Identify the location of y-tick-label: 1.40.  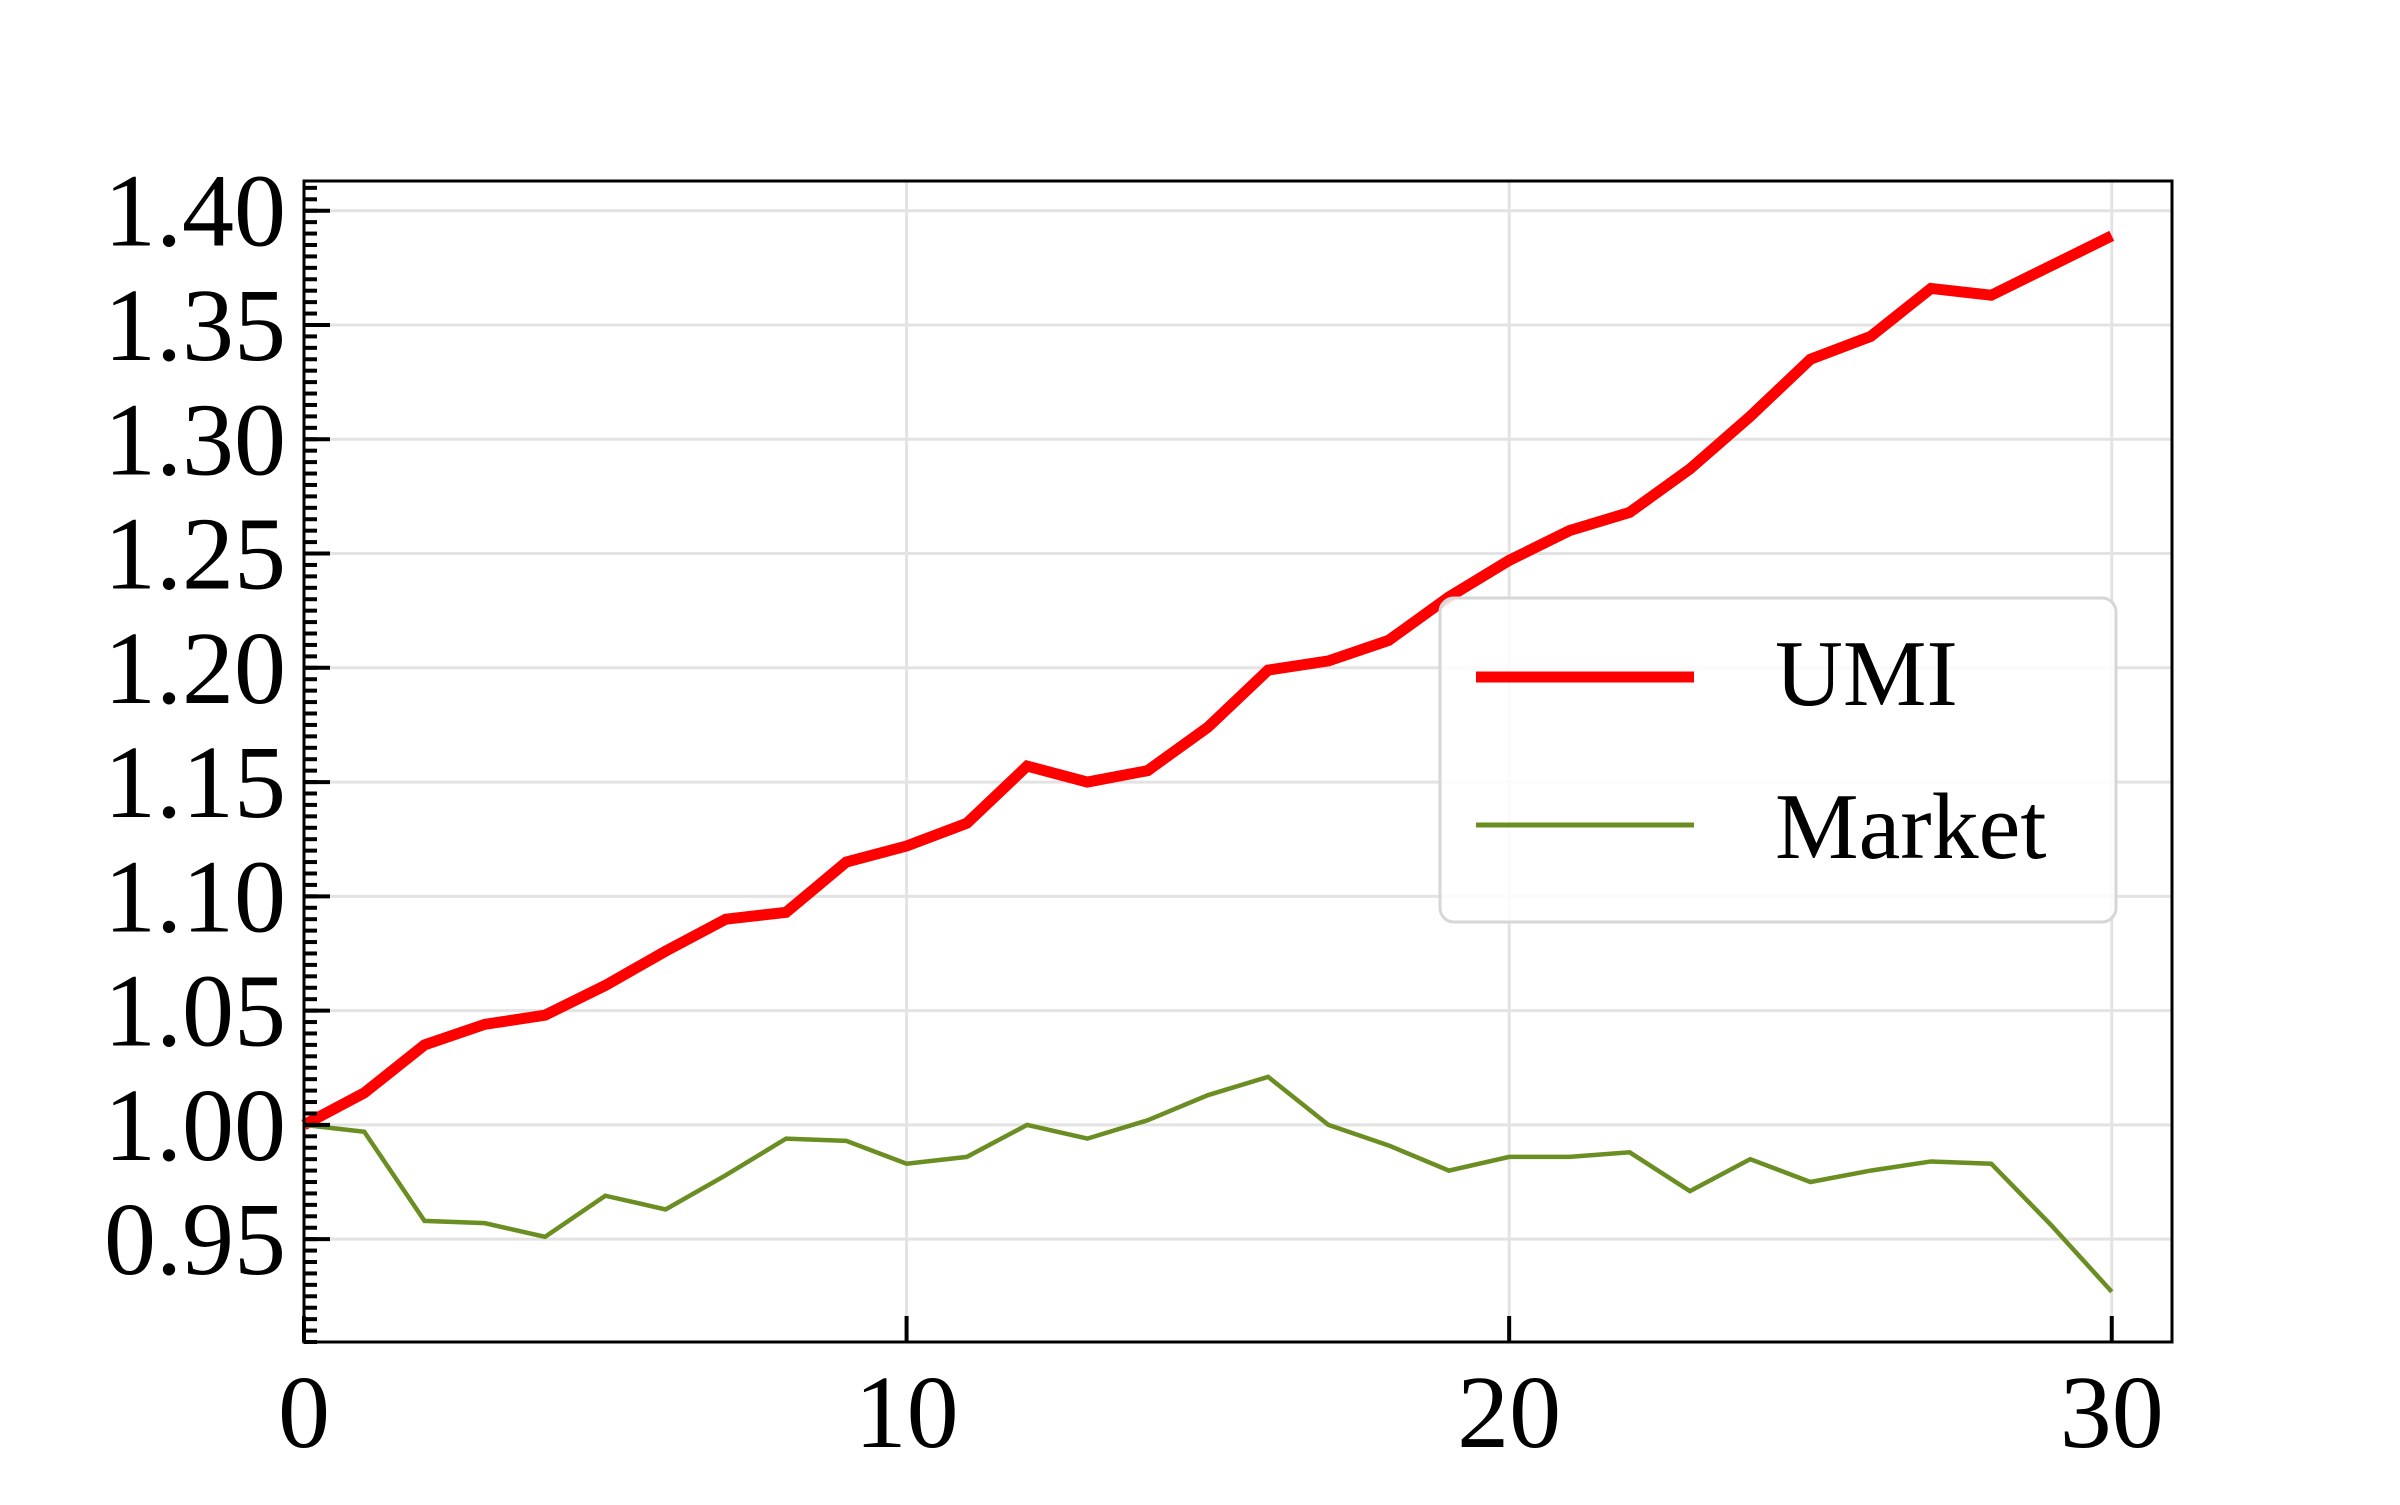
(195, 211).